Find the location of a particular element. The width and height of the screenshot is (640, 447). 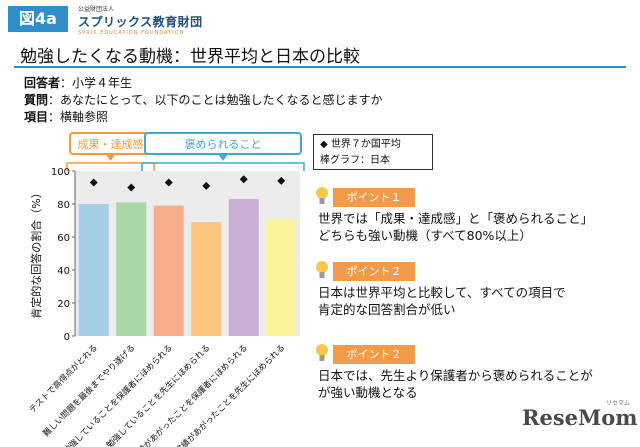

respondent-label: 回答者 is located at coordinates (42, 83).